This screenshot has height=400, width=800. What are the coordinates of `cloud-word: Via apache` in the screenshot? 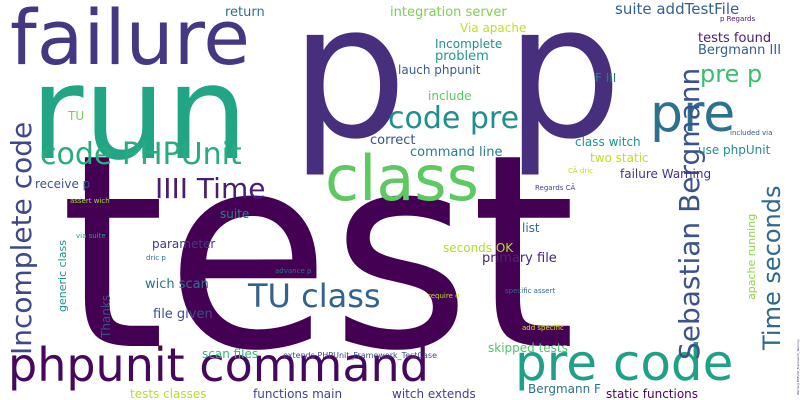 It's located at (493, 28).